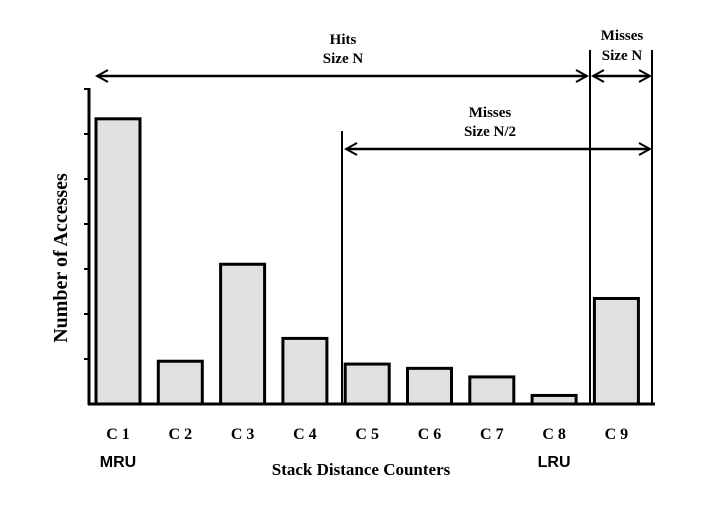 The width and height of the screenshot is (703, 506). What do you see at coordinates (617, 434) in the screenshot?
I see `x-tick-label: C 9` at bounding box center [617, 434].